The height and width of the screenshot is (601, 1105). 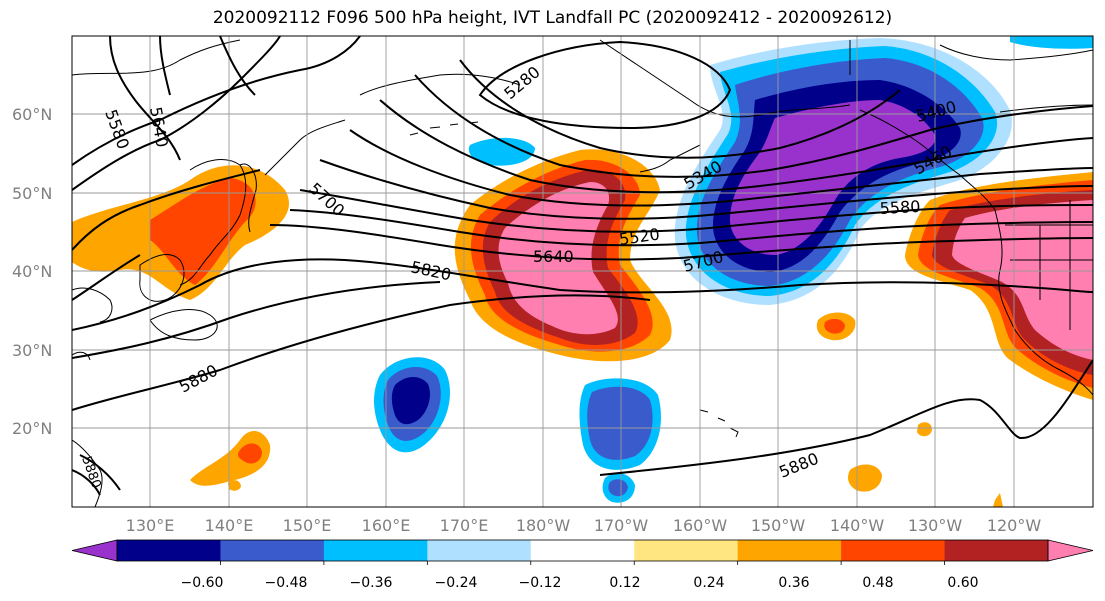 I want to click on colorbar-tick-label: 0.12, so click(x=624, y=583).